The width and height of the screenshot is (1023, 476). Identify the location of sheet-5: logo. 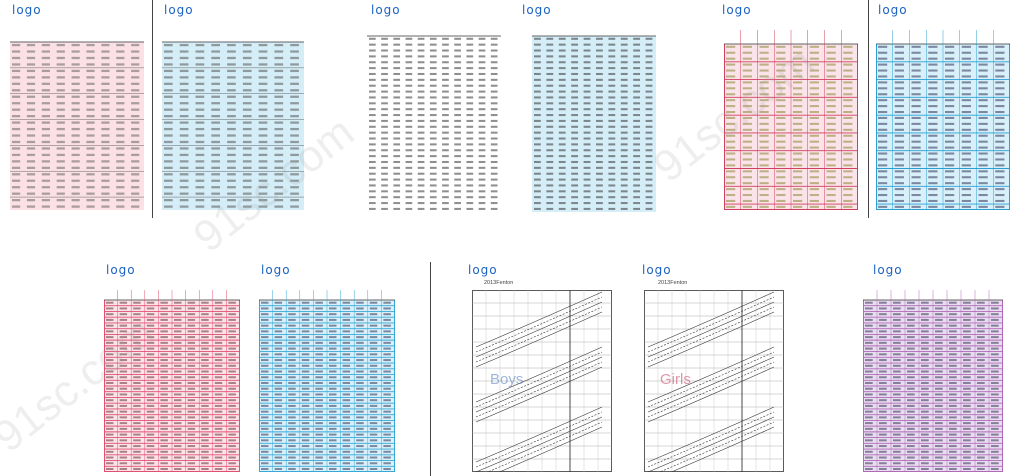
(791, 108).